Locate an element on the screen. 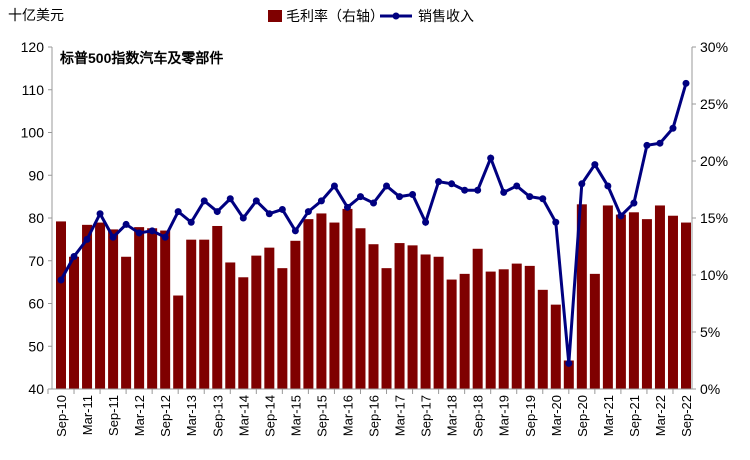  x-tick-label: Mar-16 is located at coordinates (347, 415).